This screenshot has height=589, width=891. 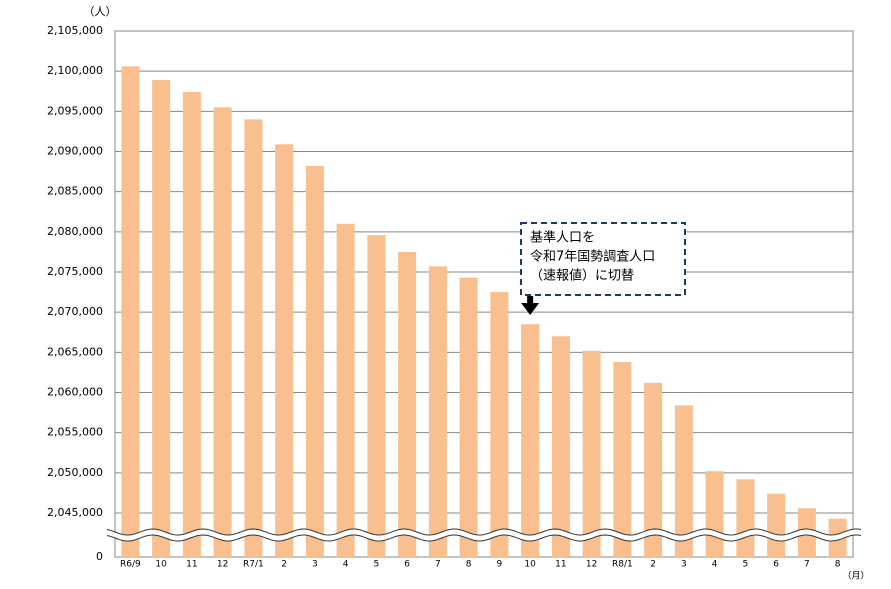 What do you see at coordinates (100, 11) in the screenshot?
I see `y-unit: （人）` at bounding box center [100, 11].